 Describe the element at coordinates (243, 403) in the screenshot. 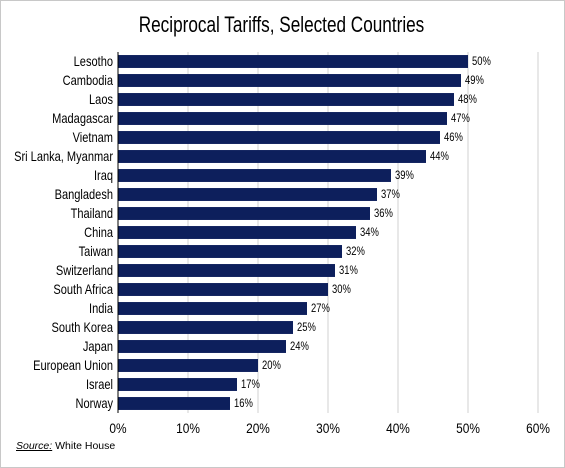

I see `value-label: 16%` at that location.